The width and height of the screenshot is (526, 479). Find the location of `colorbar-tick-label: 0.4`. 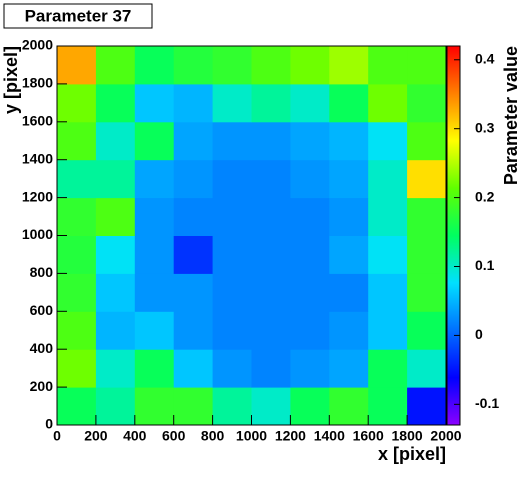

colorbar-tick-label: 0.4 is located at coordinates (485, 58).